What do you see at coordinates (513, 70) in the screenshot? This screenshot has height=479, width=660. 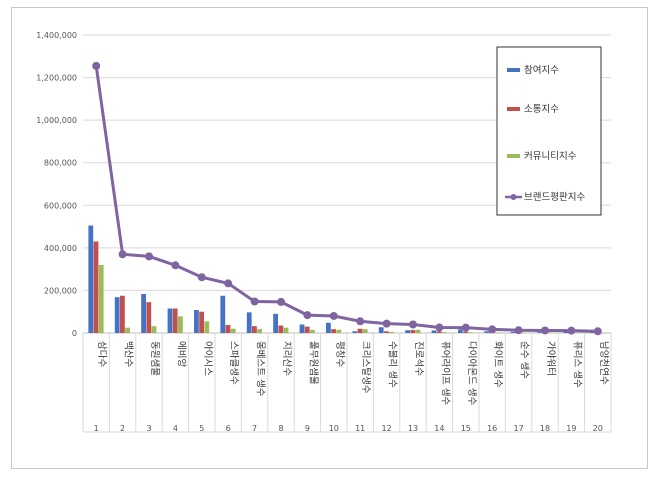 I see `legend-swatch` at bounding box center [513, 70].